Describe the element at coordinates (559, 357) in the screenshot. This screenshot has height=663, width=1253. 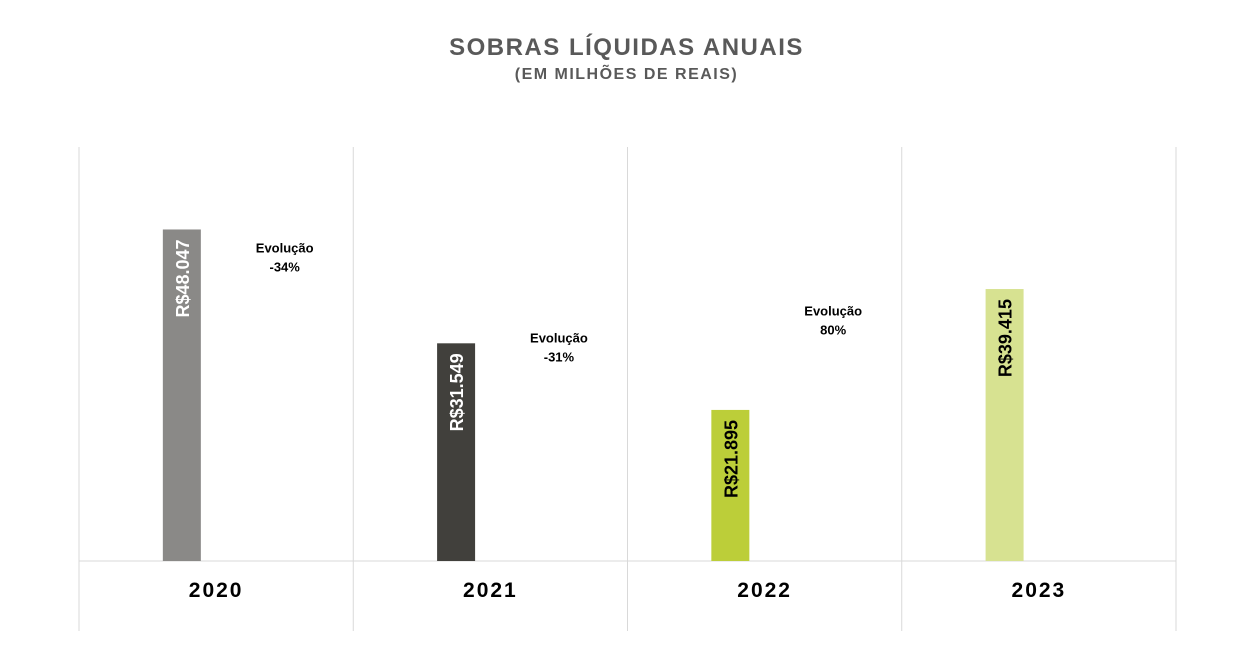
I see `annotation-value: -31%` at that location.